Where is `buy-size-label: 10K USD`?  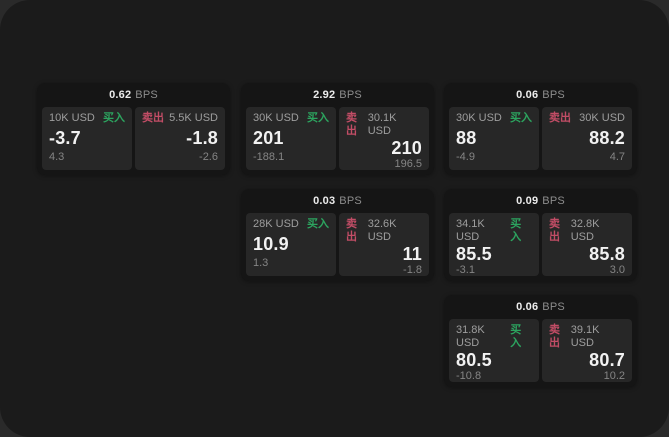 buy-size-label: 10K USD is located at coordinates (72, 118).